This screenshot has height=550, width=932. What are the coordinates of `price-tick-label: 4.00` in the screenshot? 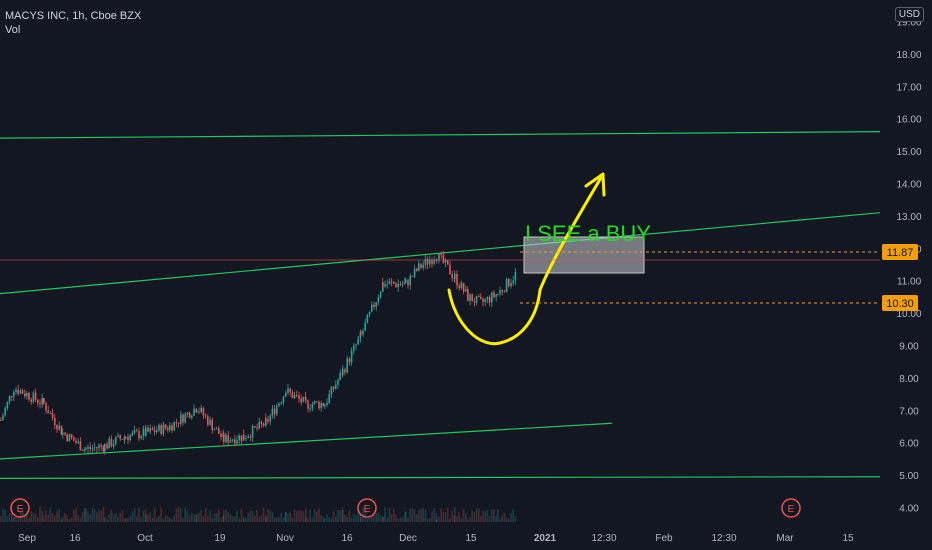 It's located at (909, 509).